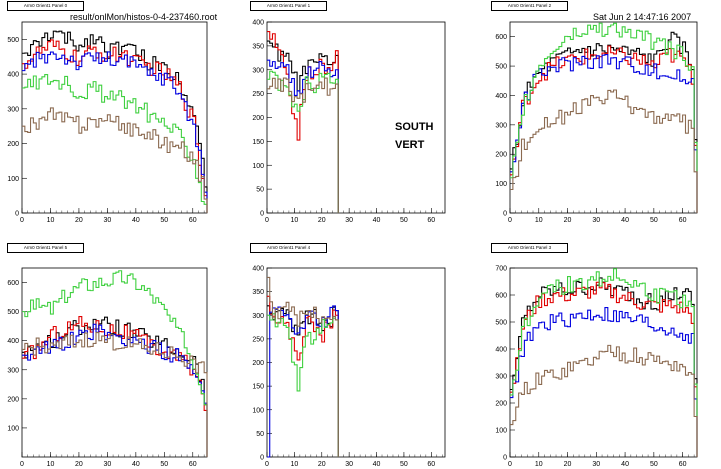 Image resolution: width=721 pixels, height=469 pixels. What do you see at coordinates (258, 339) in the screenshot?
I see `y-tick-label: 250` at bounding box center [258, 339].